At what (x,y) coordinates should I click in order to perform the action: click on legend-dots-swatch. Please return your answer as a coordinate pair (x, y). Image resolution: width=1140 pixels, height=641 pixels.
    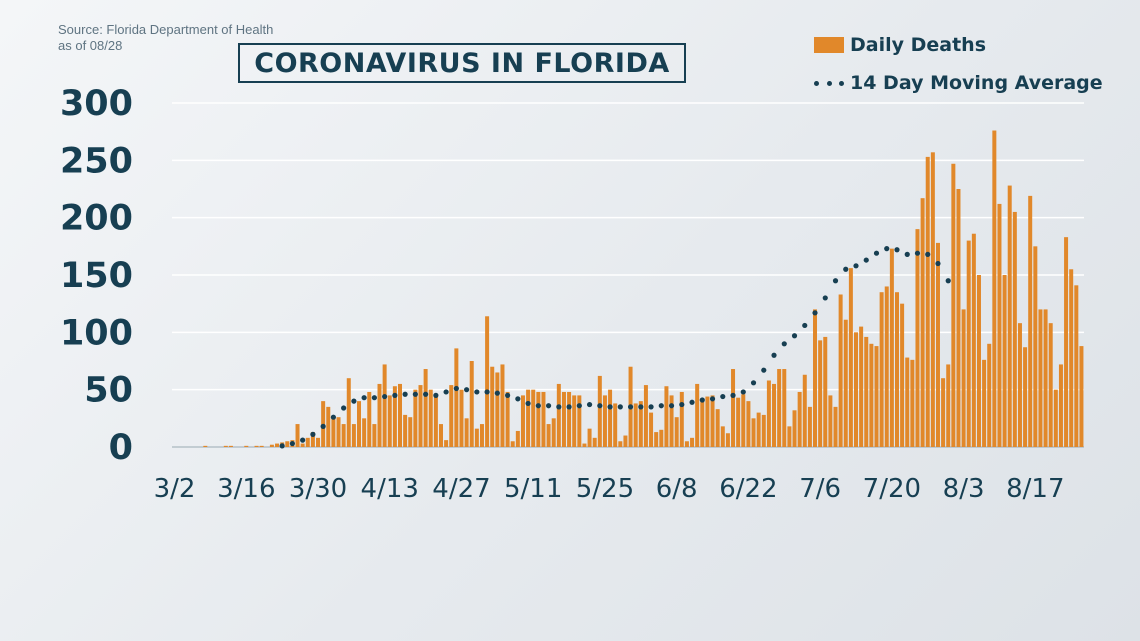
    Looking at the image, I should click on (829, 83).